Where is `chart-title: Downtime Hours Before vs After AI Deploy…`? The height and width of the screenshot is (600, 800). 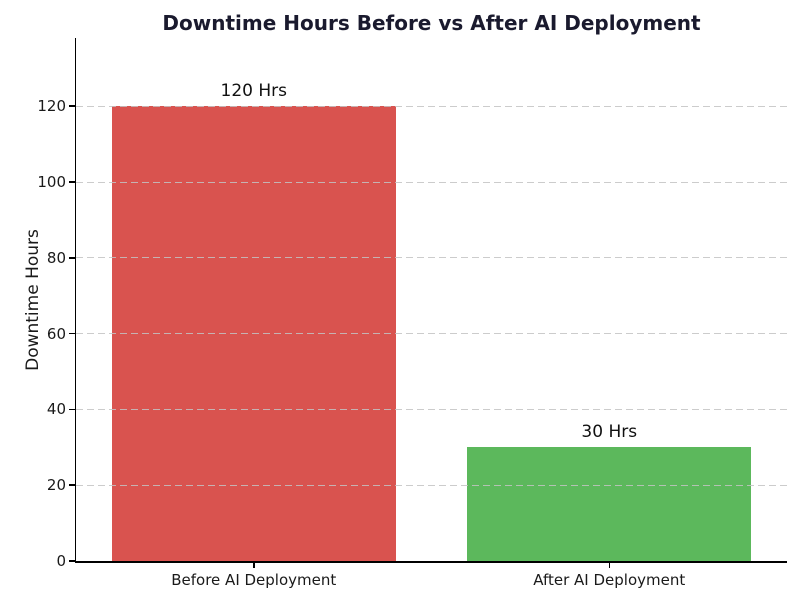 chart-title: Downtime Hours Before vs After AI Deploy… is located at coordinates (431, 23).